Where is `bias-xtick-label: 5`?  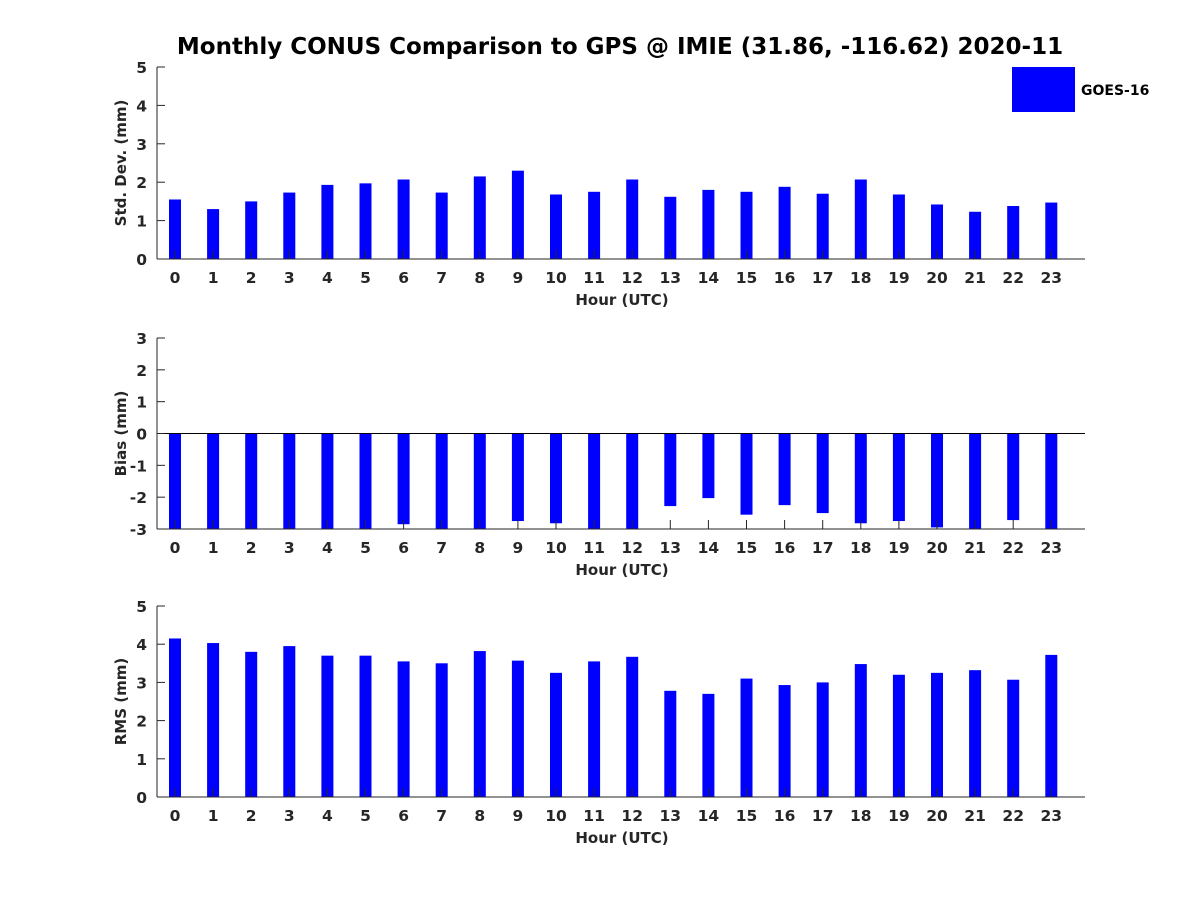
bias-xtick-label: 5 is located at coordinates (365, 548).